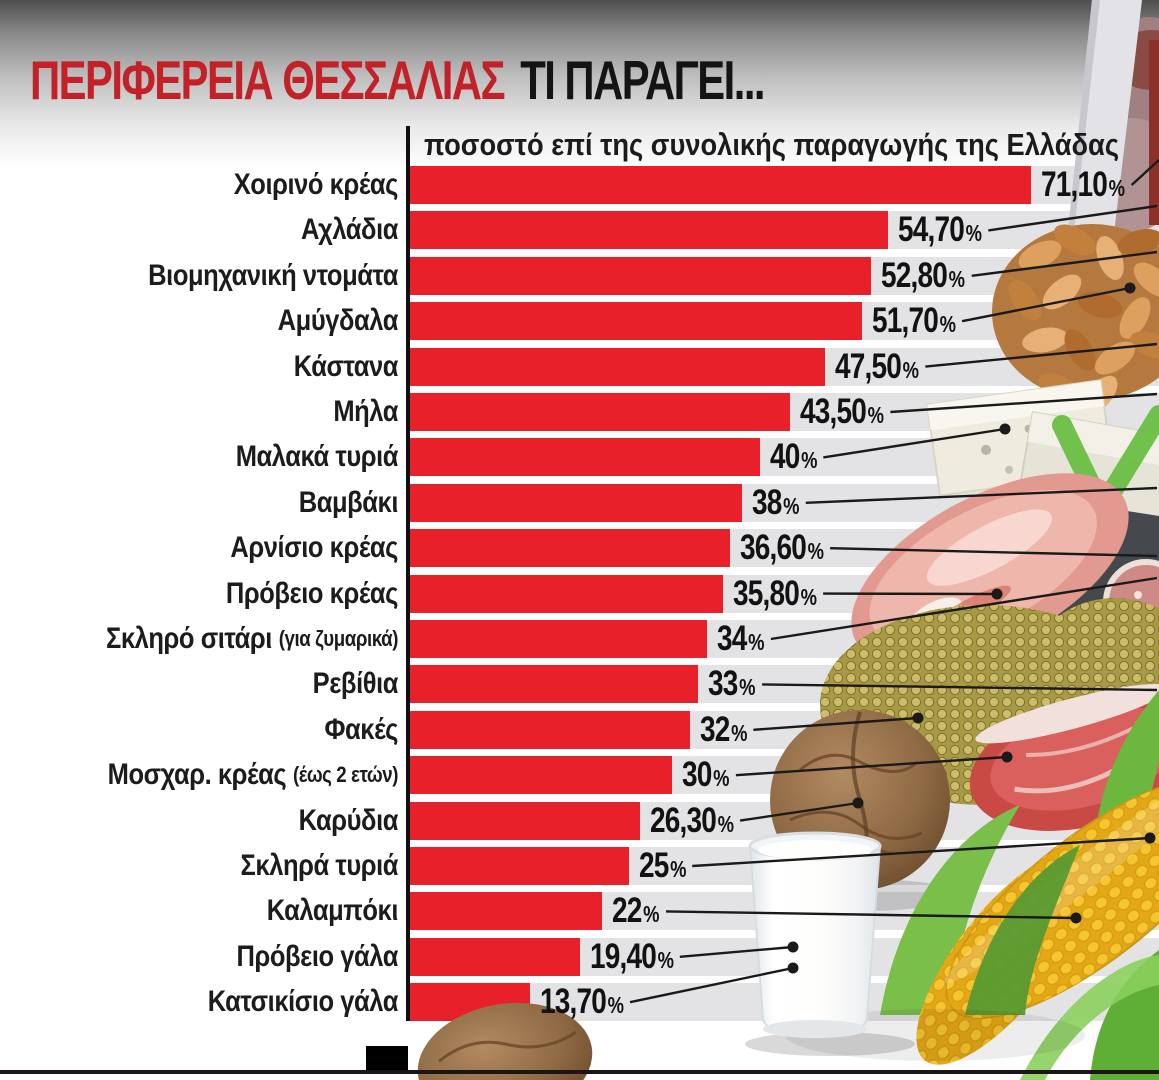 Image resolution: width=1159 pixels, height=1080 pixels. I want to click on category-label: Βαμβάκι, so click(348, 502).